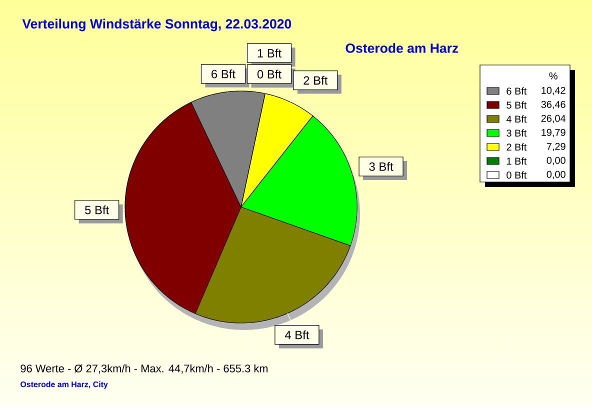  I want to click on slice-label: 6 Bft, so click(224, 74).